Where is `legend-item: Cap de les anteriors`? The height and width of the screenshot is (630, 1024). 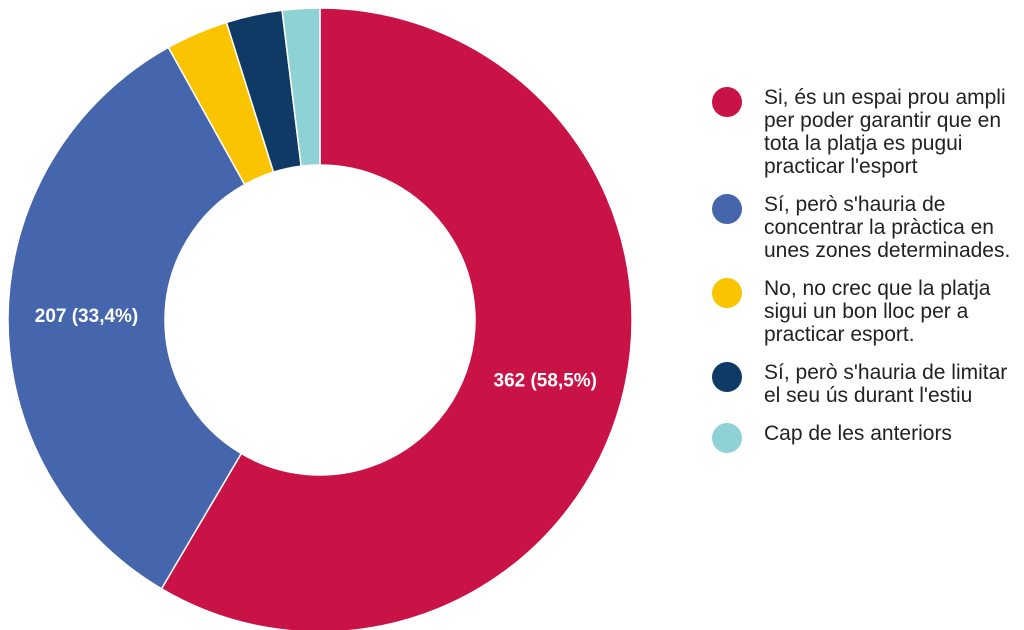 legend-item: Cap de les anteriors is located at coordinates (864, 437).